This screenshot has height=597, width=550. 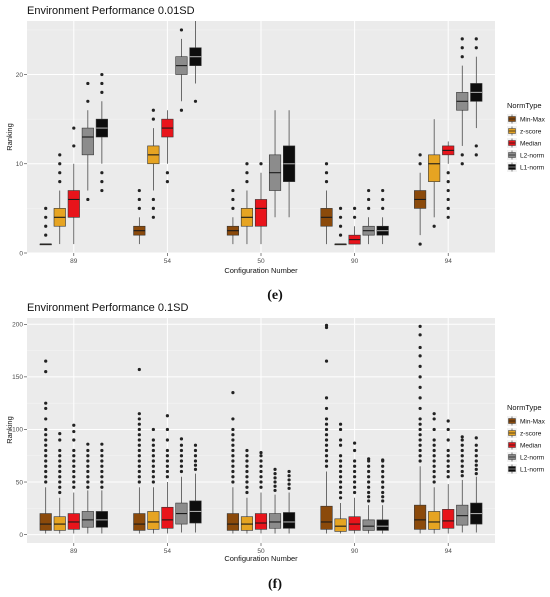 What do you see at coordinates (20, 75) in the screenshot?
I see `y-tick-label: 20` at bounding box center [20, 75].